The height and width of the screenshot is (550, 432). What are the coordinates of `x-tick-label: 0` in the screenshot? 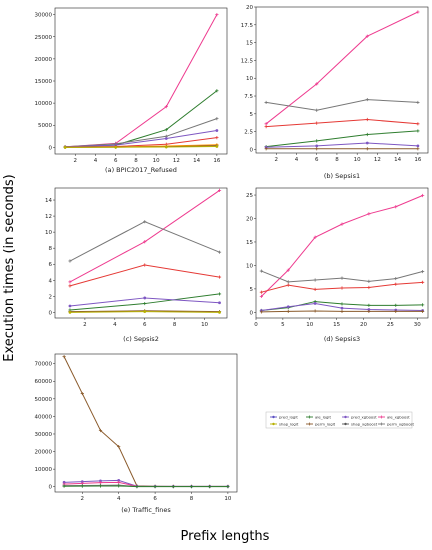 It's located at (256, 325).